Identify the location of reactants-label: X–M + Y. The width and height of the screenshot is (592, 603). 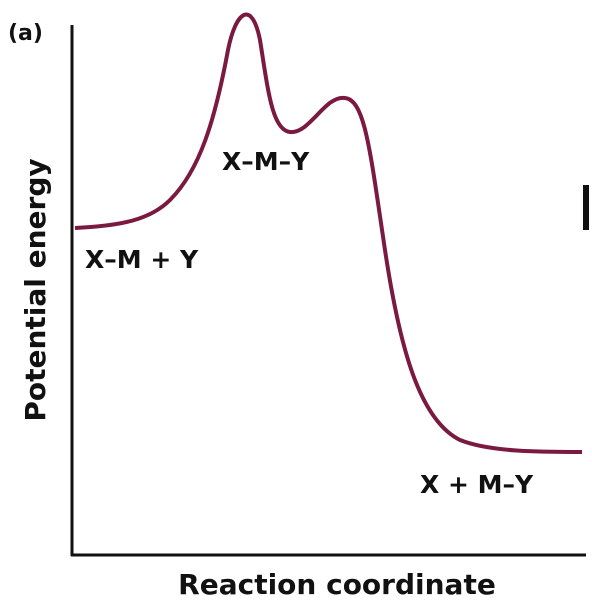
(142, 259).